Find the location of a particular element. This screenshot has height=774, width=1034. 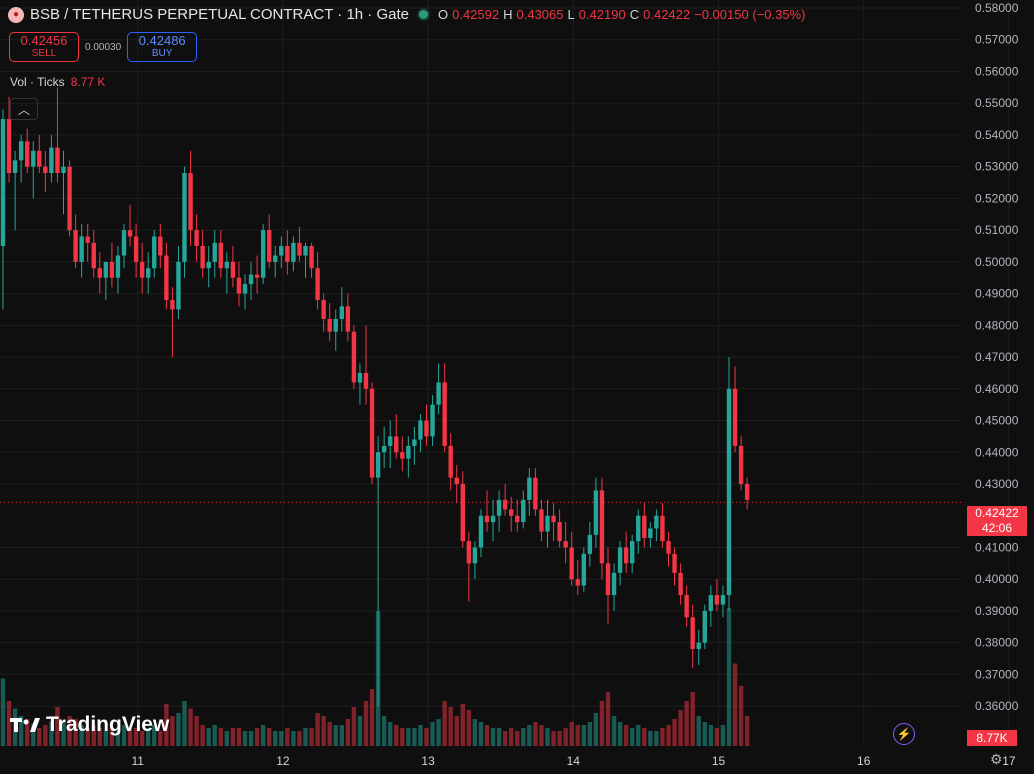

high-label: H is located at coordinates (508, 14).